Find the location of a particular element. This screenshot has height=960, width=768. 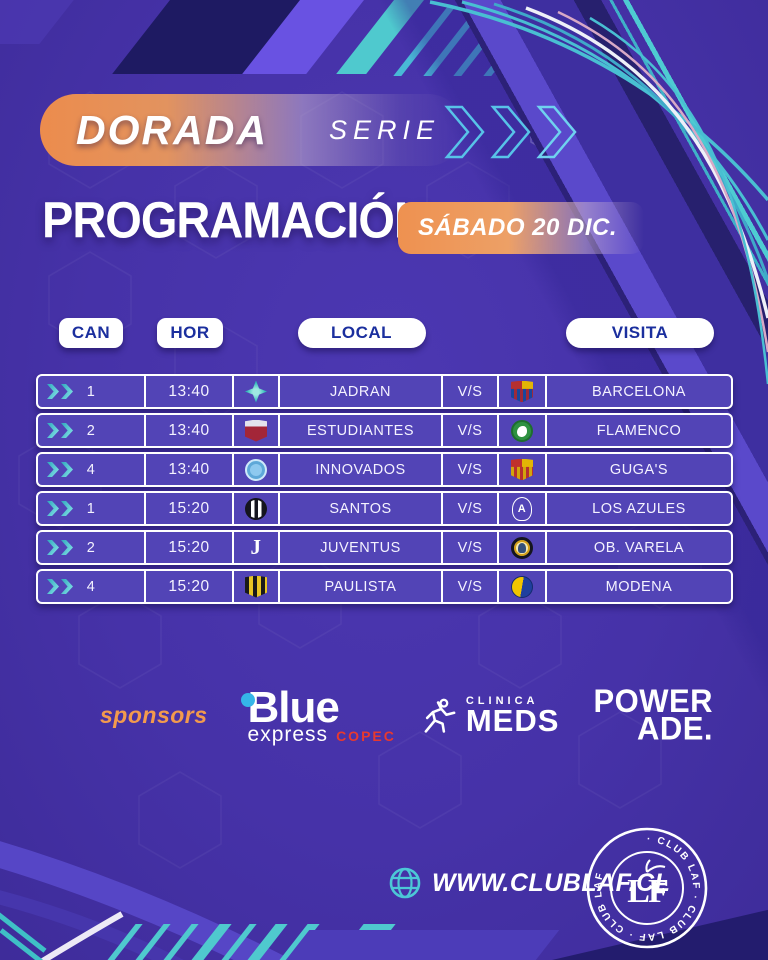

innovados-crest-icon is located at coordinates (256, 469).